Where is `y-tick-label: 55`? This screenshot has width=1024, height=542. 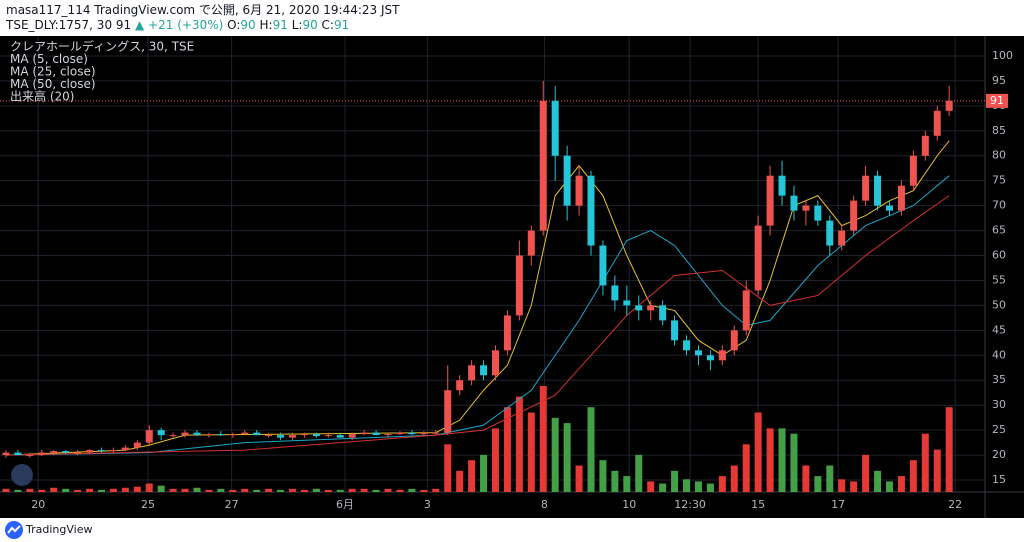
y-tick-label: 55 is located at coordinates (999, 279).